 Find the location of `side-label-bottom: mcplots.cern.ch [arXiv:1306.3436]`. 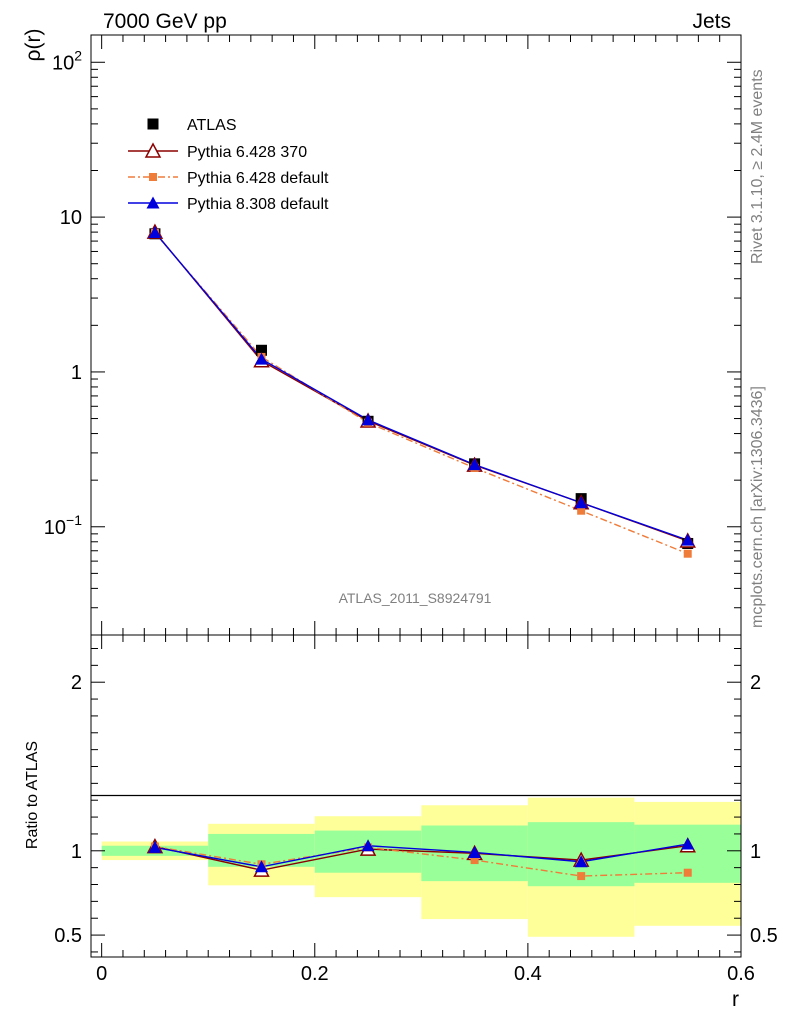

side-label-bottom: mcplots.cern.ch [arXiv:1306.3436] is located at coordinates (757, 507).